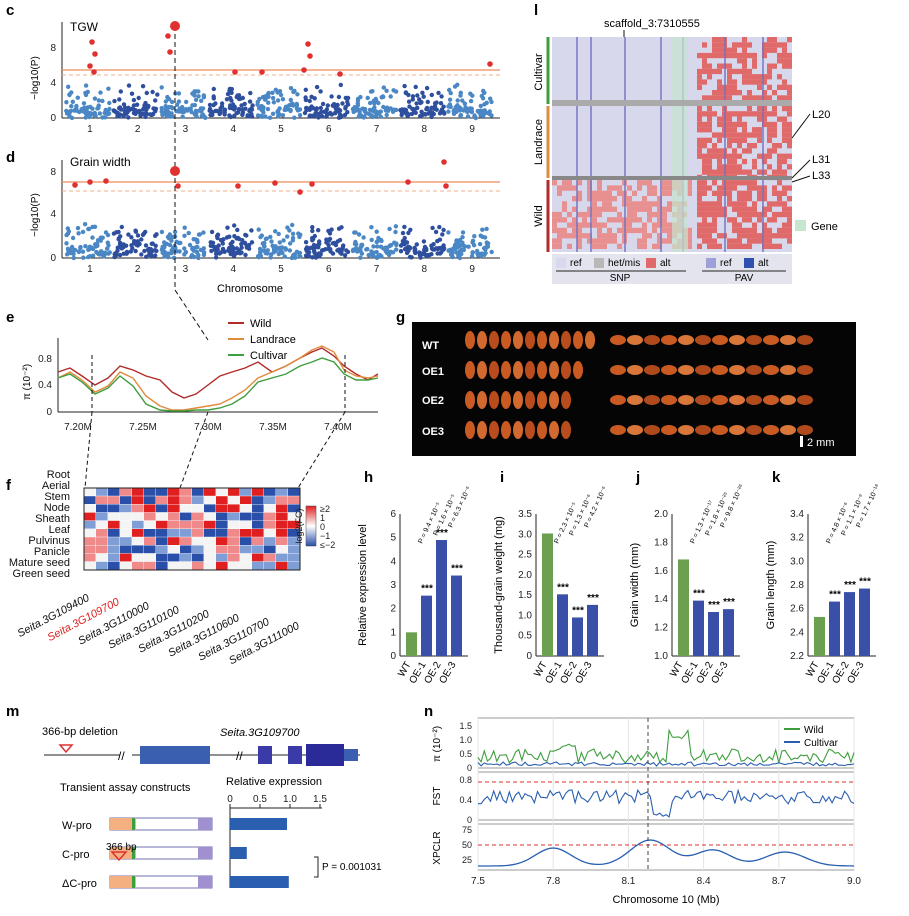 This screenshot has height=916, width=909. I want to click on n-xtick: 8.1, so click(628, 881).